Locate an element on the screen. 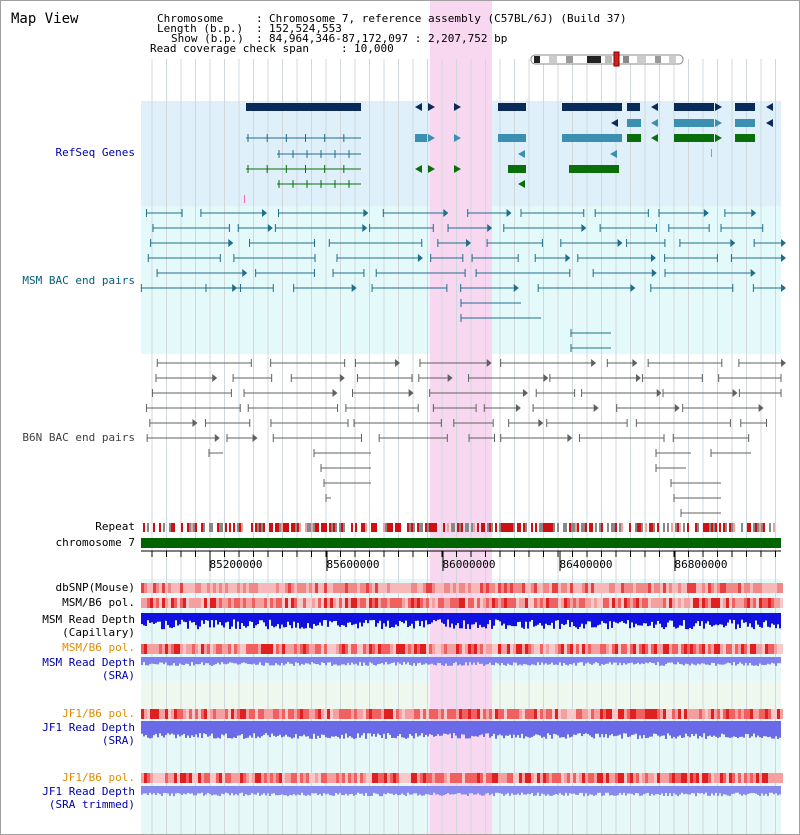 This screenshot has width=800, height=835. track-label-msm-depth-cap-1: MSM Read Depth is located at coordinates (88, 619).